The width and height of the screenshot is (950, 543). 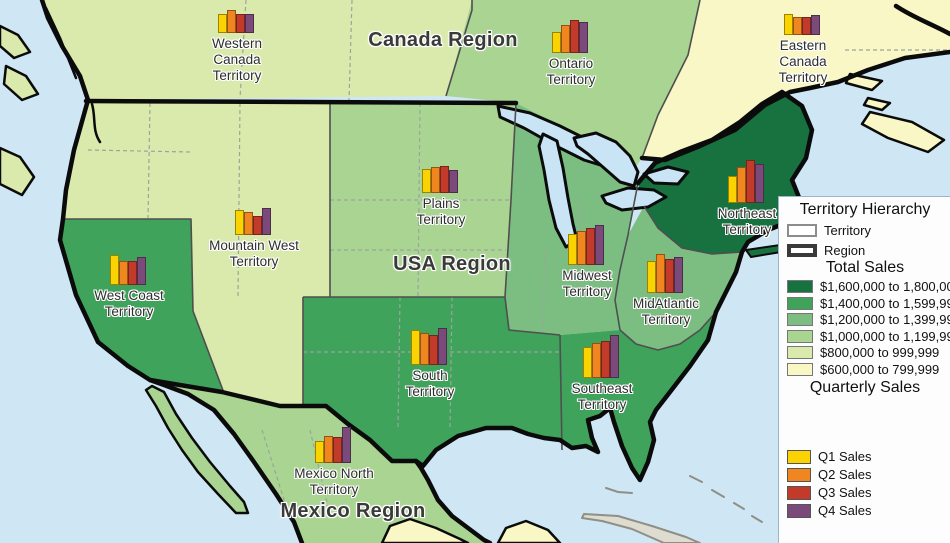 What do you see at coordinates (865, 209) in the screenshot?
I see `legend-hierarchy-title: Territory Hierarchy` at bounding box center [865, 209].